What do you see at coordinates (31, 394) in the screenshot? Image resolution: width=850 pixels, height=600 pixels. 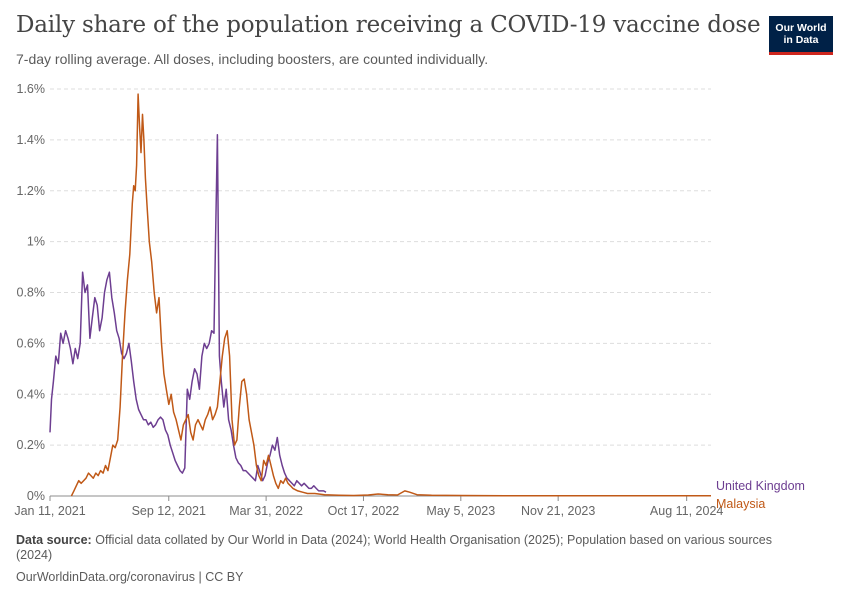 I see `y-tick-label: 0.4%` at bounding box center [31, 394].